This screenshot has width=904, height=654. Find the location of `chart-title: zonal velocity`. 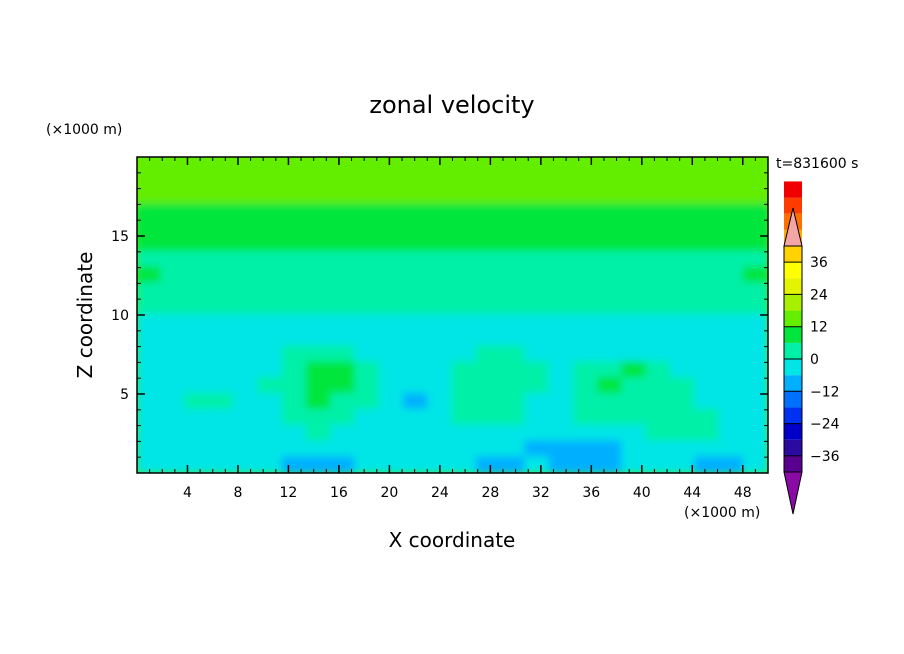

chart-title: zonal velocity is located at coordinates (451, 105).